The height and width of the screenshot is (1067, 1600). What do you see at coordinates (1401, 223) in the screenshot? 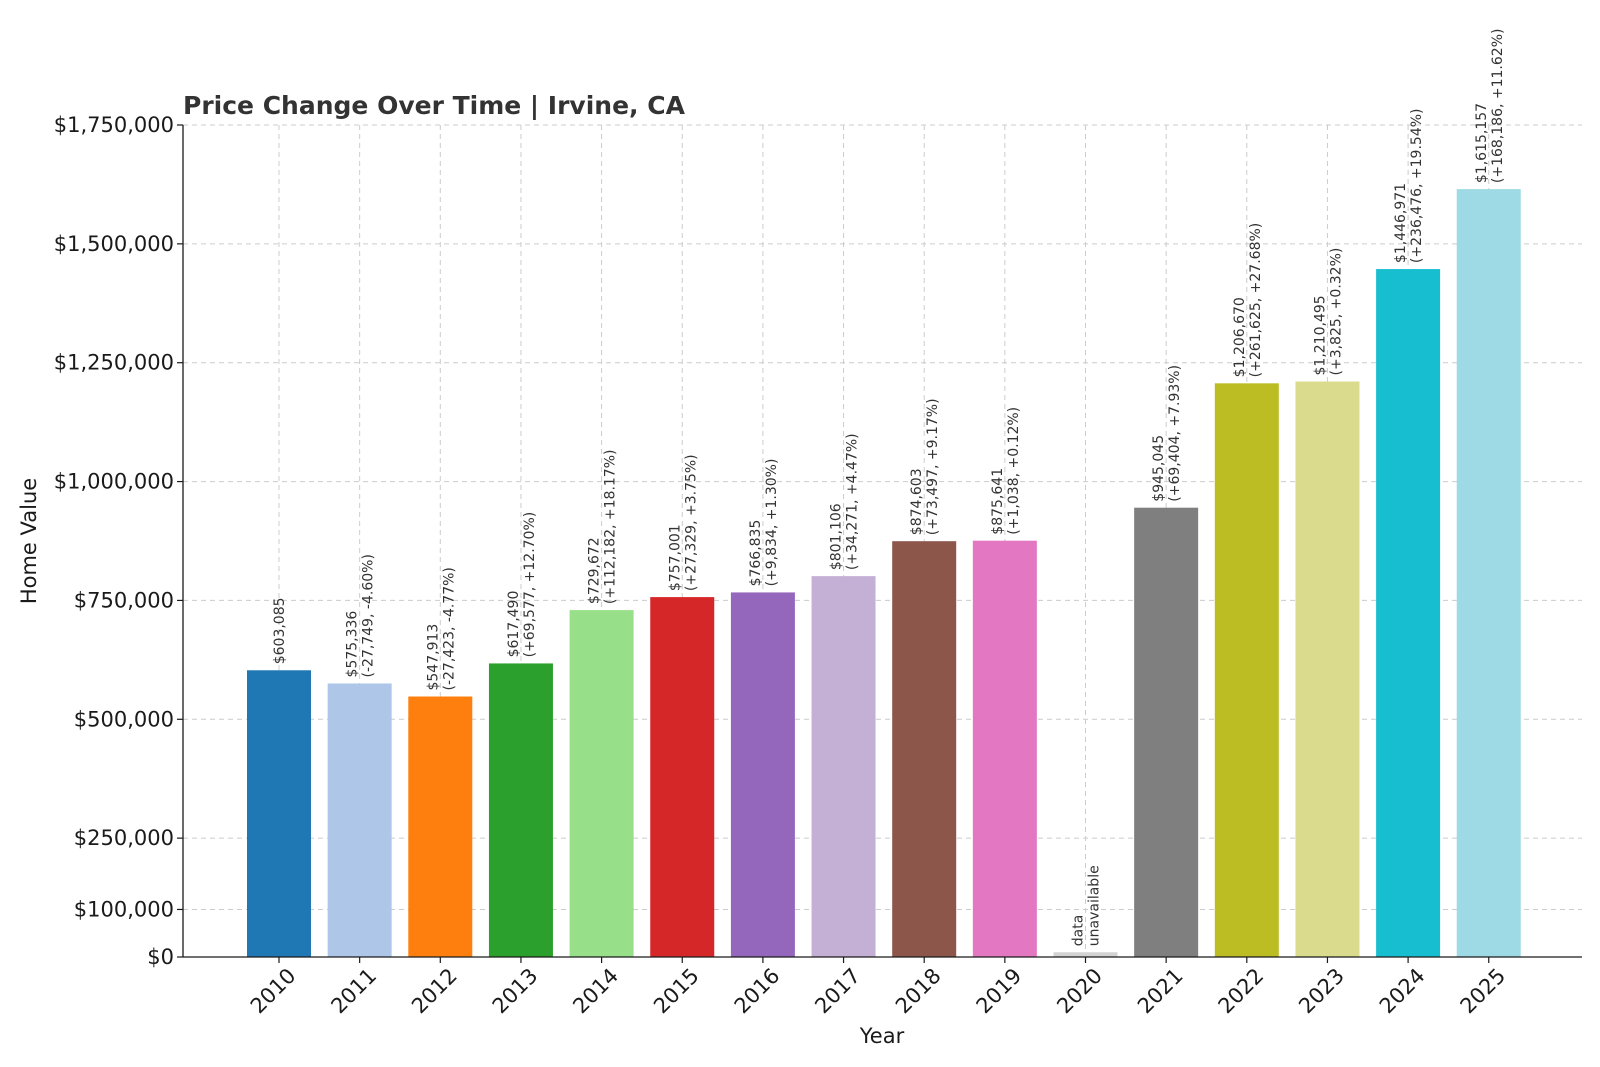
I see `bar-label-2024: $1,446,971` at bounding box center [1401, 223].